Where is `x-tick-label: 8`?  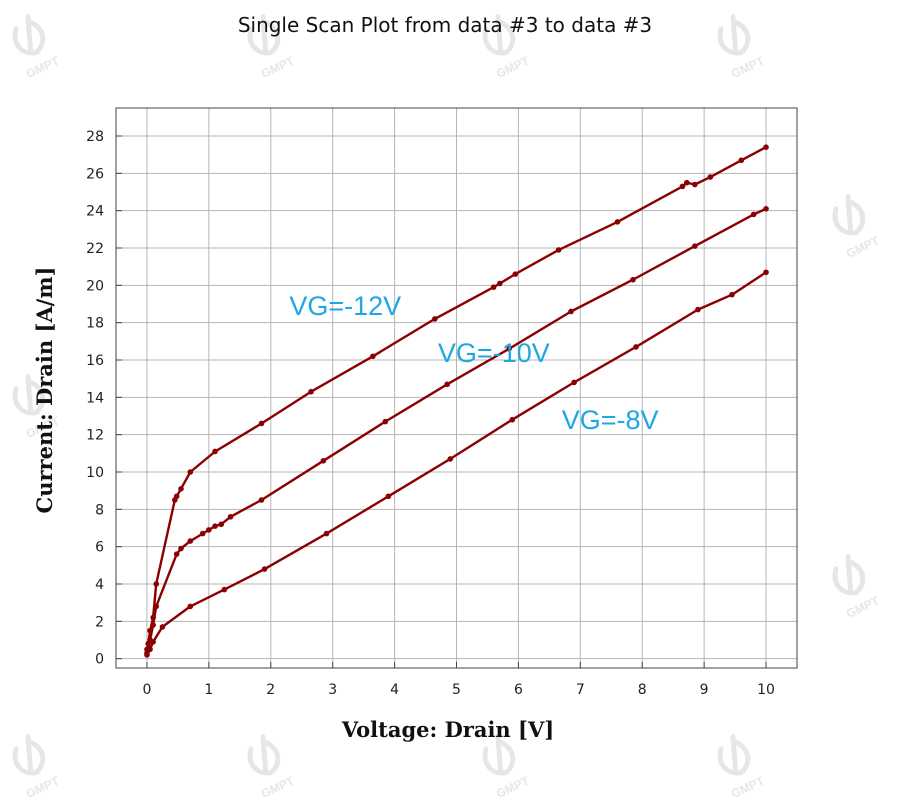
x-tick-label: 8 is located at coordinates (642, 690).